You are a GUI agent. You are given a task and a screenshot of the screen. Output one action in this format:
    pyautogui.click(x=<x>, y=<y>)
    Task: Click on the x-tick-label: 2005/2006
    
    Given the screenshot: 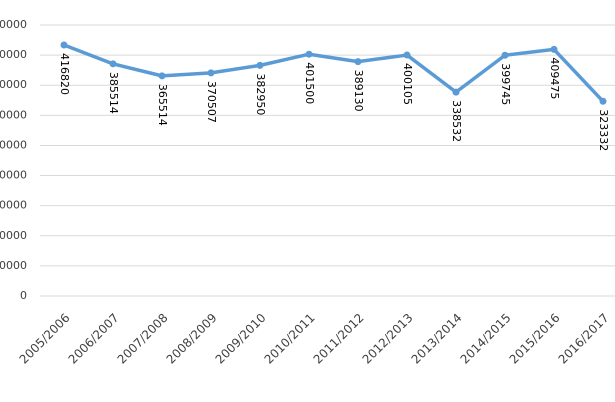 What is the action you would take?
    pyautogui.click(x=45, y=339)
    